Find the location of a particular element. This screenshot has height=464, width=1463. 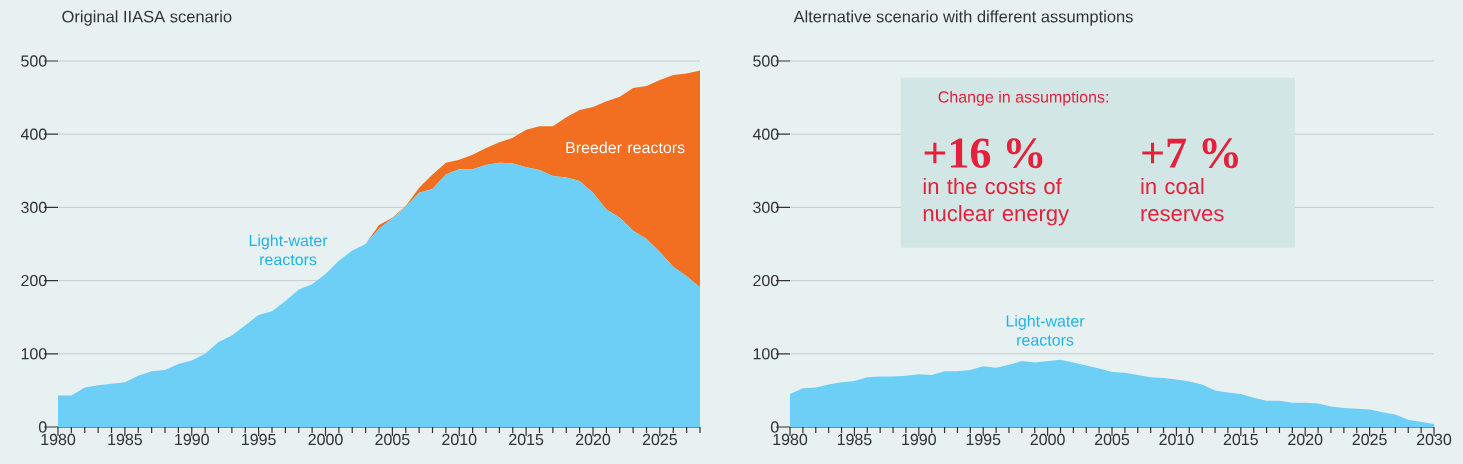

annotation: in the costs of nuclear energy is located at coordinates (996, 201).